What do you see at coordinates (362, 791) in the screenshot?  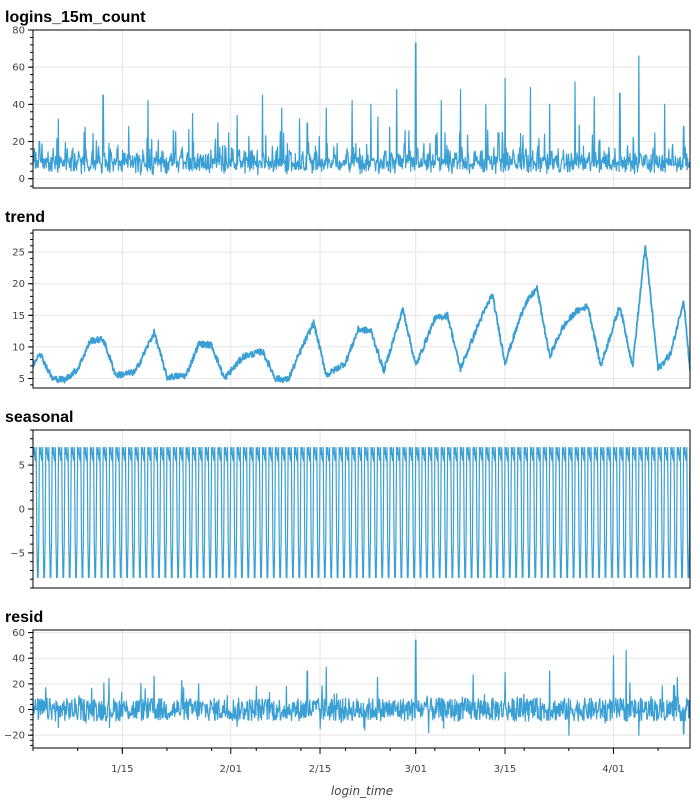 I see `x-axis-title: login_time` at bounding box center [362, 791].